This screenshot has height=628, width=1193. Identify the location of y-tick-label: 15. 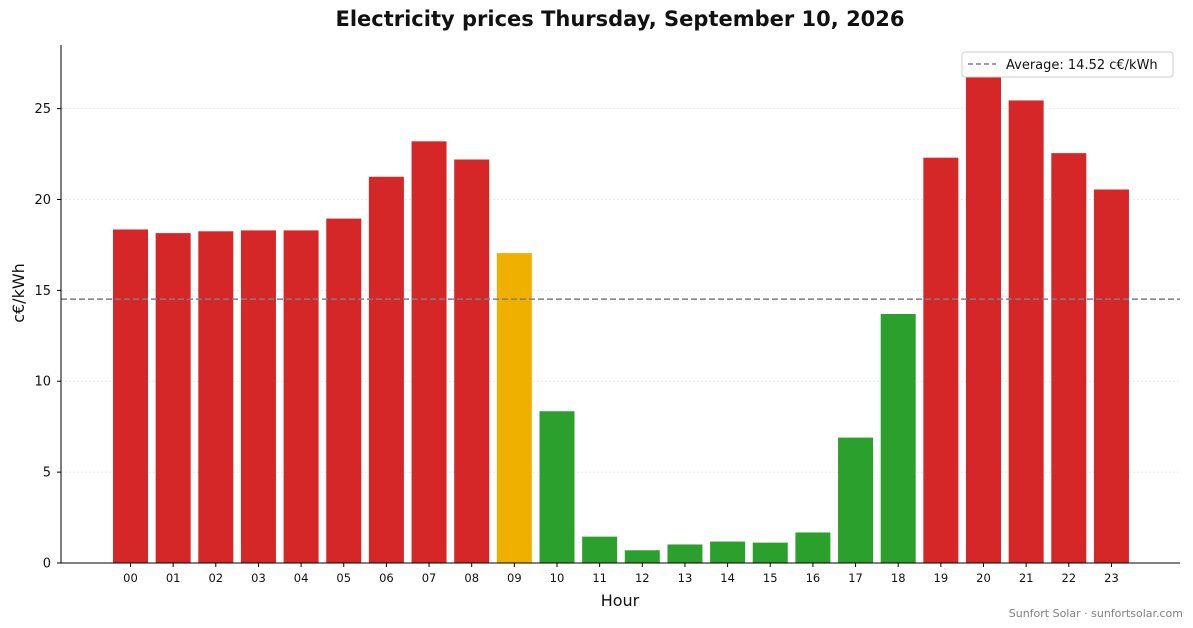
(42, 291).